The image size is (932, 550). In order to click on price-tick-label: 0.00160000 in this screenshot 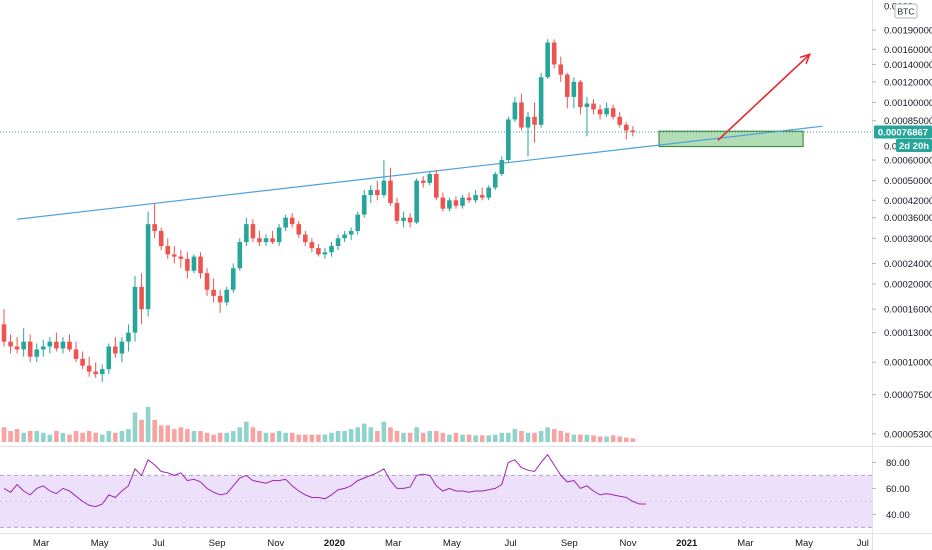, I will do `click(908, 50)`.